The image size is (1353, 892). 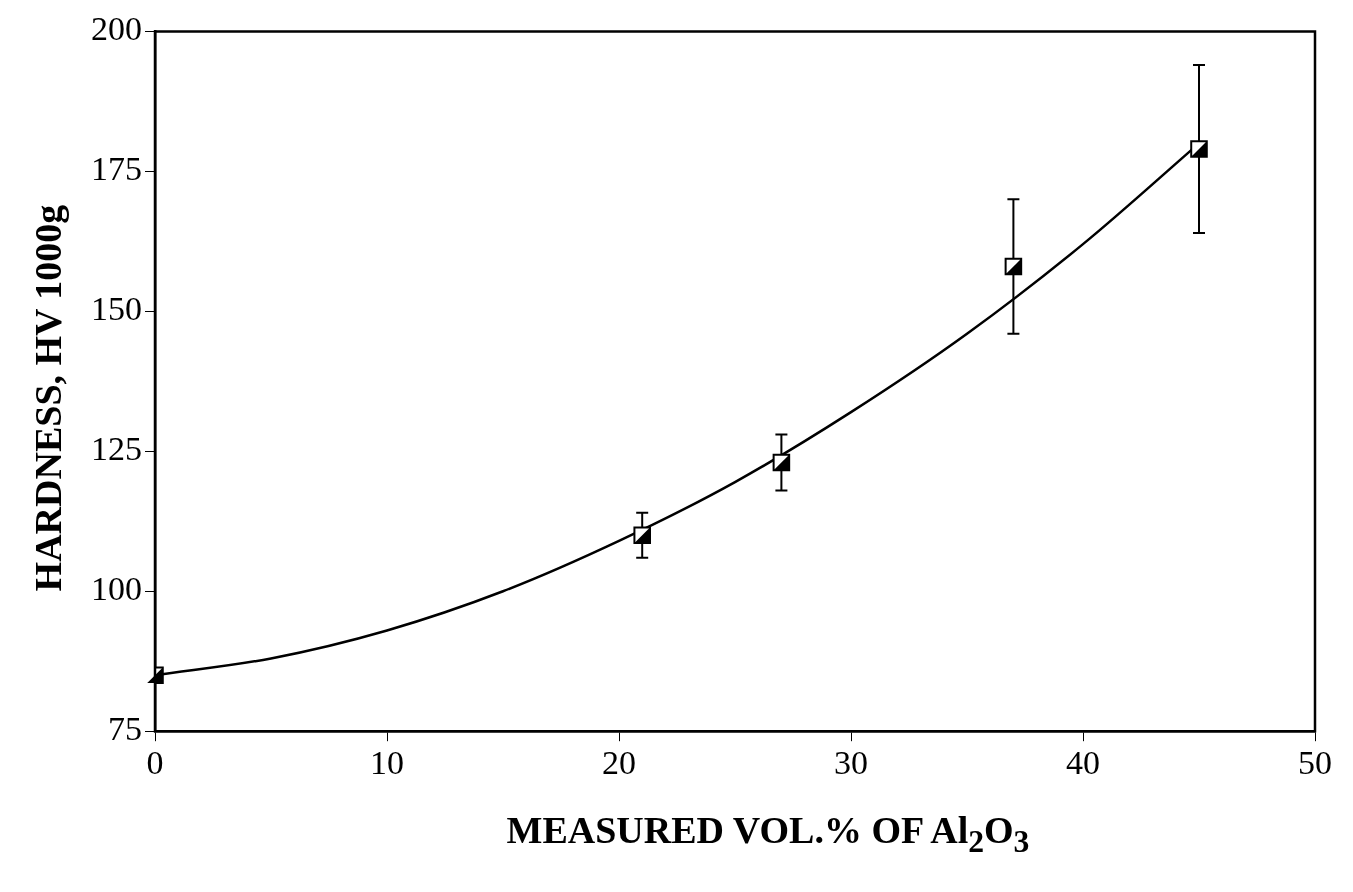 I want to click on y-tick-label: 150, so click(x=116, y=309).